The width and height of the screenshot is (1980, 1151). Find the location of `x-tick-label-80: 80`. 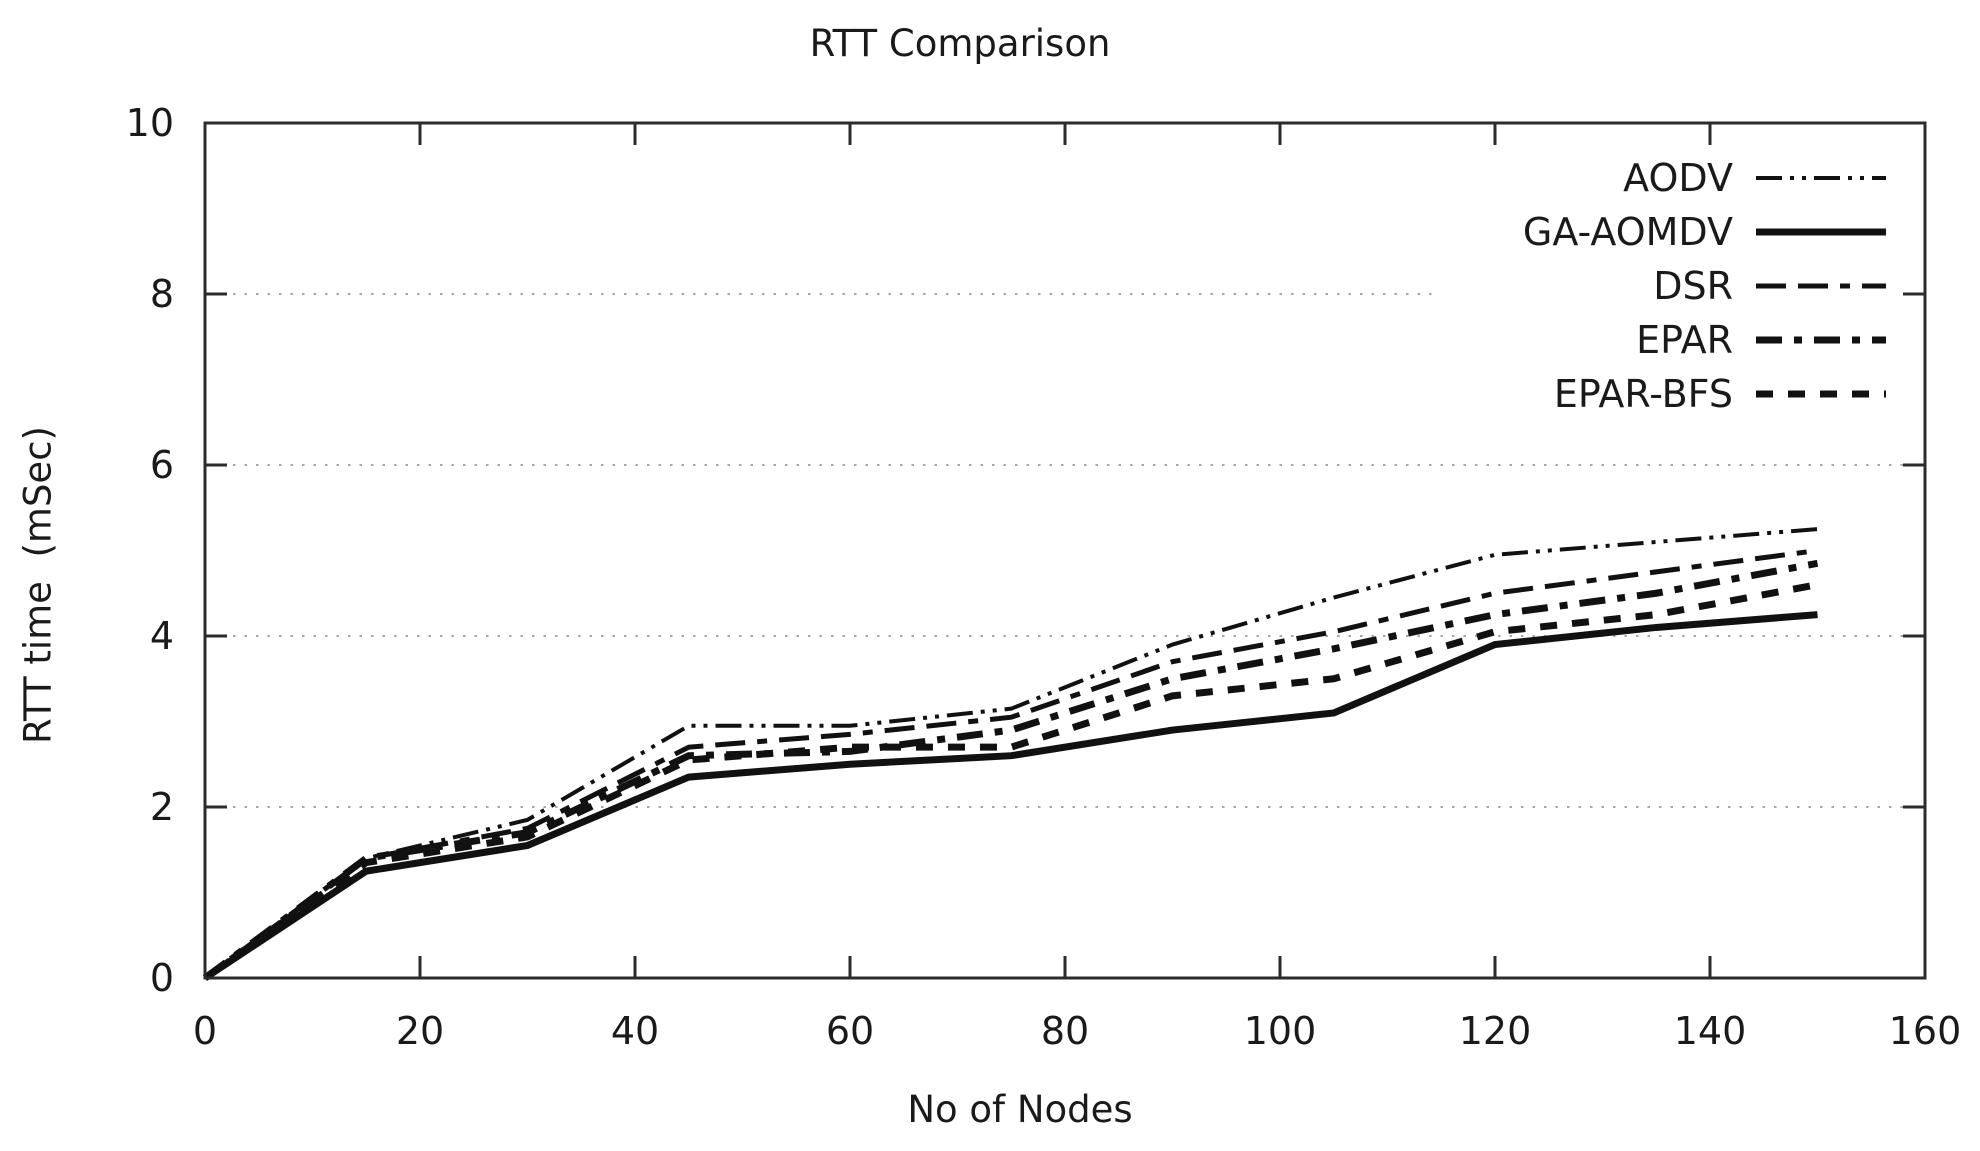

x-tick-label-80: 80 is located at coordinates (1065, 1031).